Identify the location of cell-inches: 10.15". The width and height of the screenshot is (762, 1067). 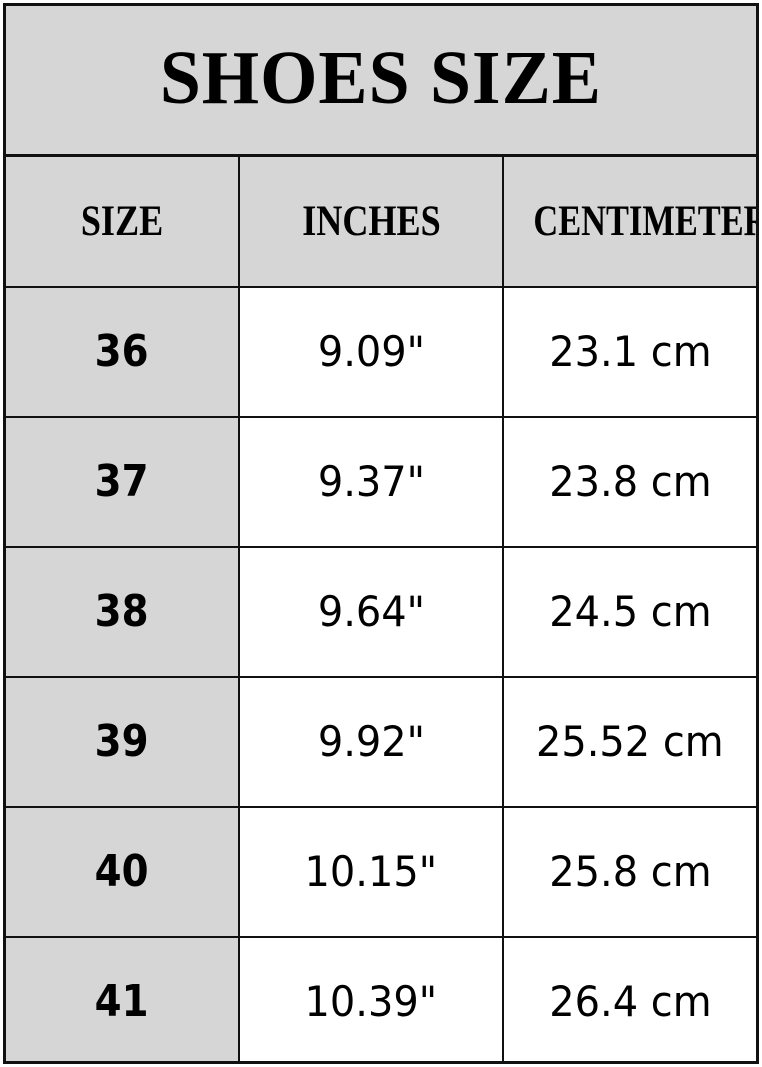
(371, 872).